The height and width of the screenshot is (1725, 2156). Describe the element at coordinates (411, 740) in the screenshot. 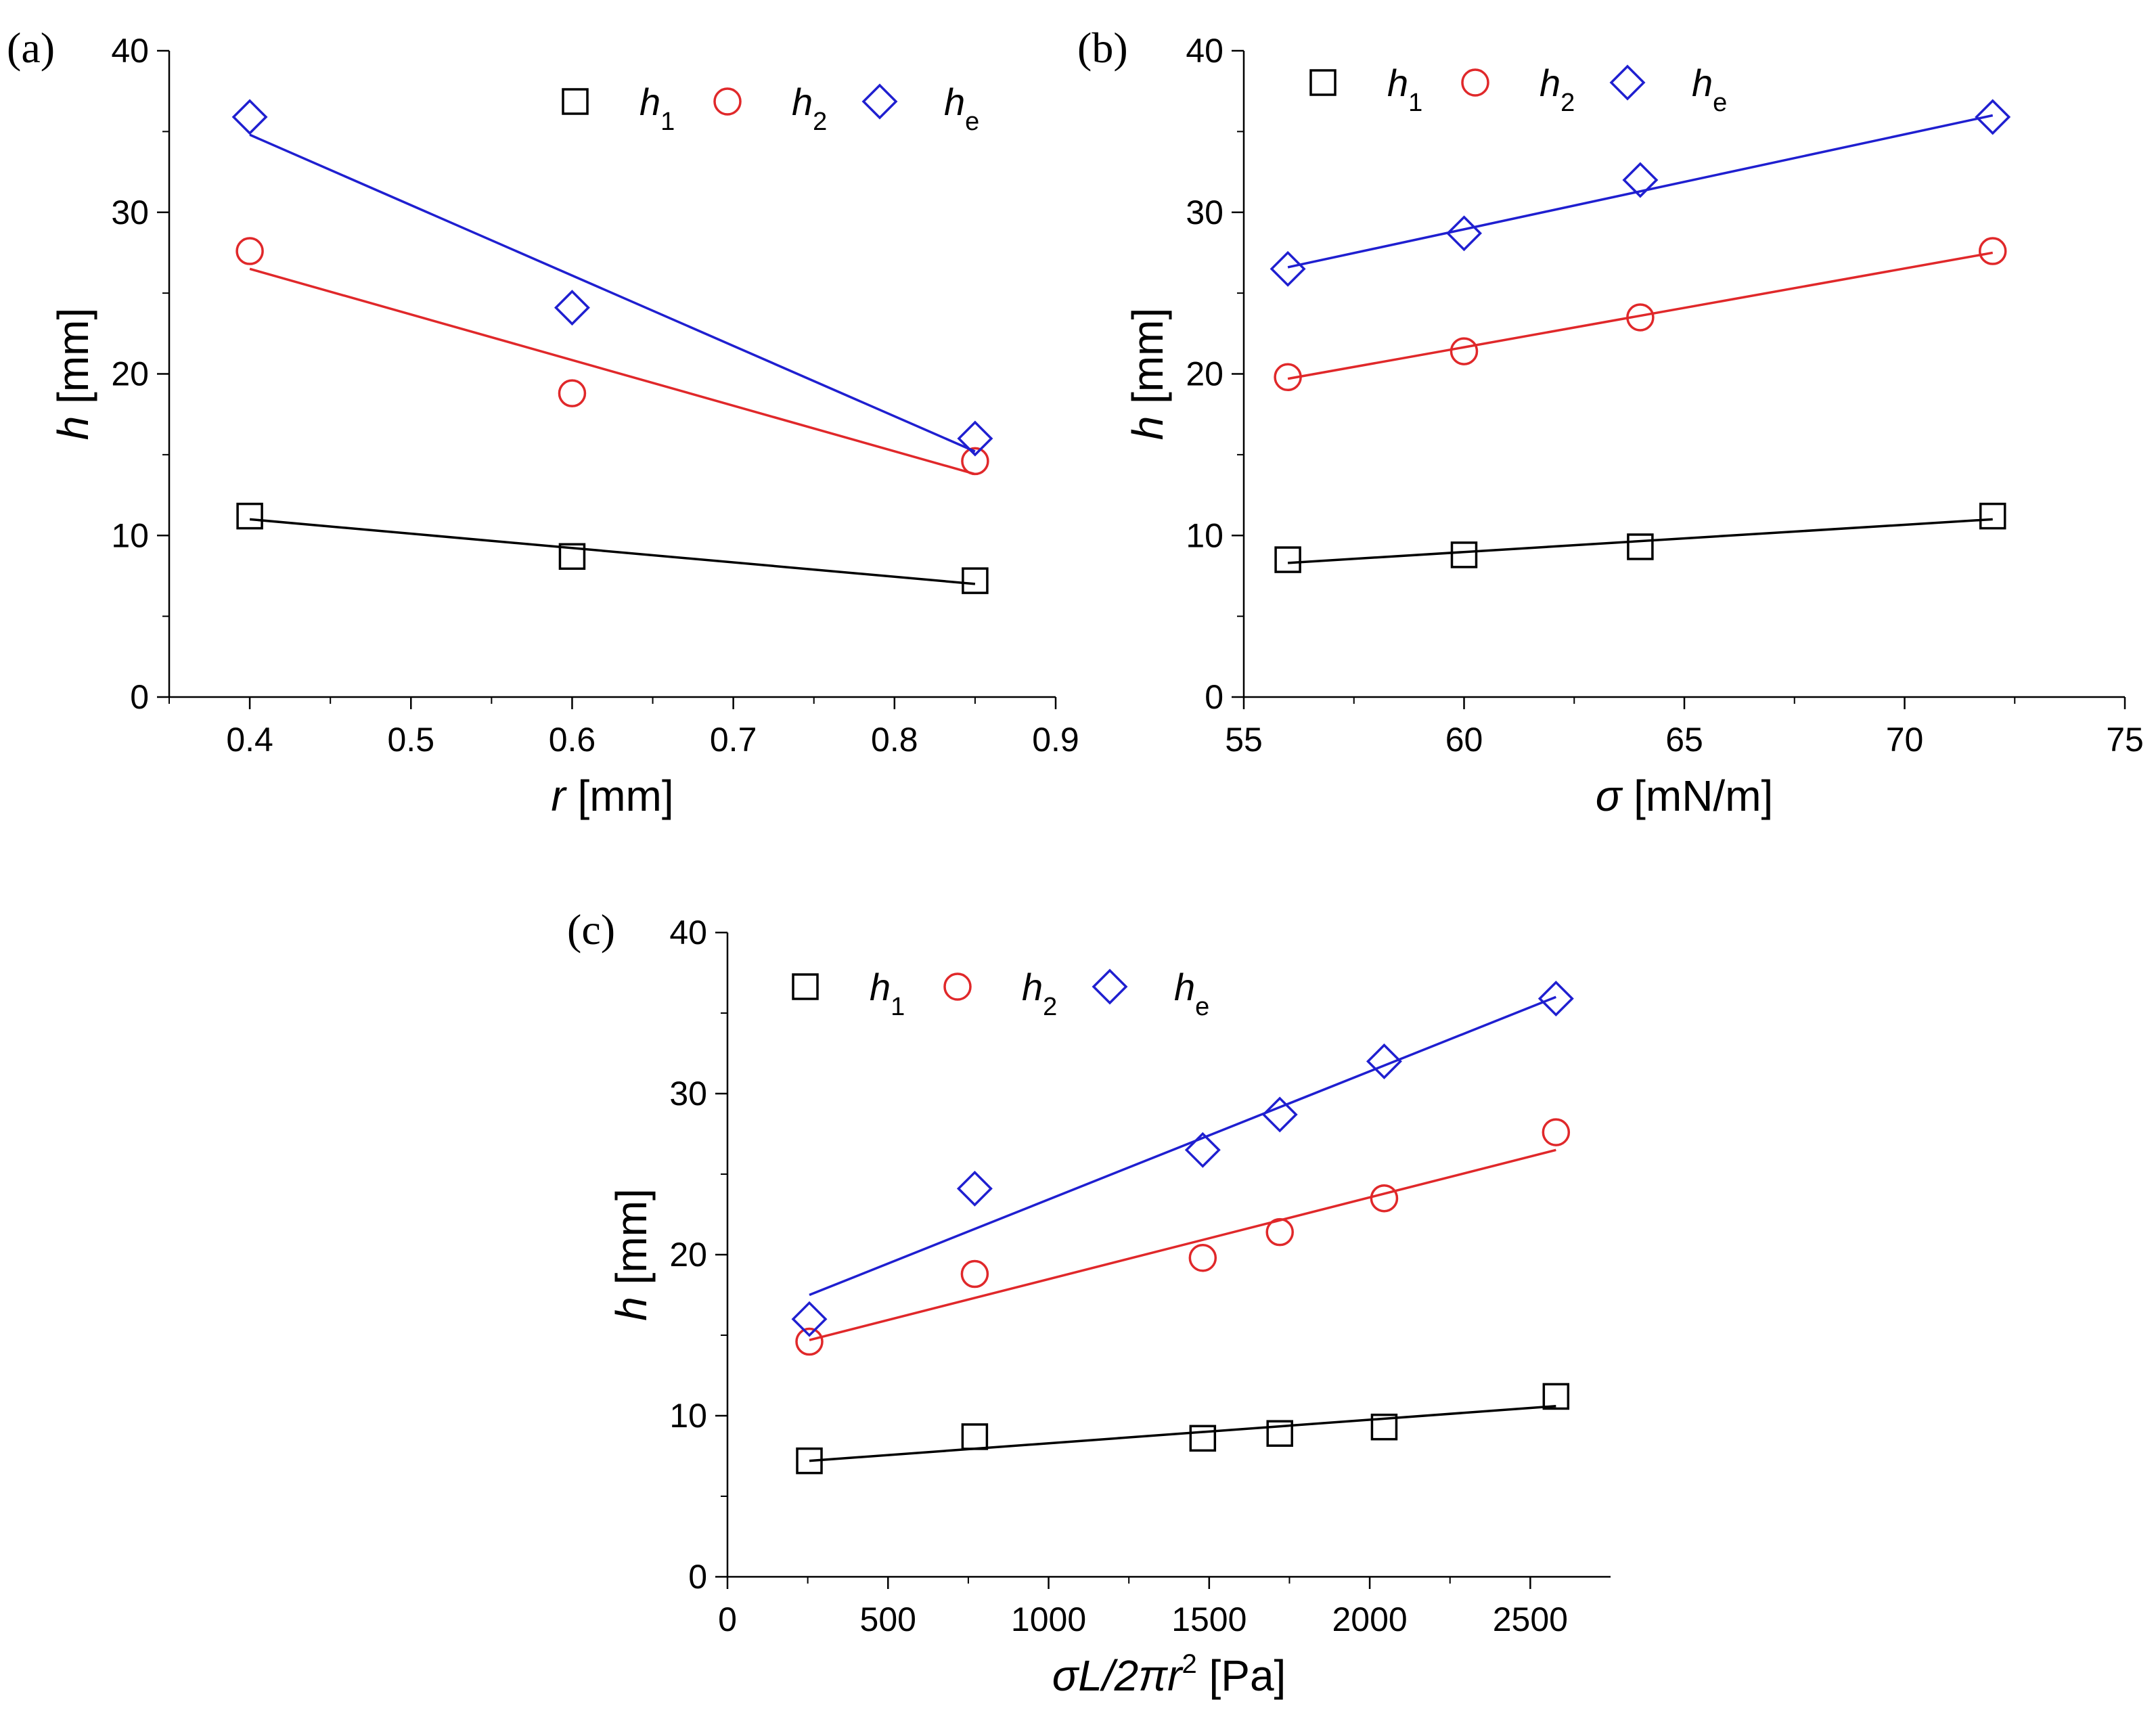

I see `x-tick-label: 0.5` at that location.